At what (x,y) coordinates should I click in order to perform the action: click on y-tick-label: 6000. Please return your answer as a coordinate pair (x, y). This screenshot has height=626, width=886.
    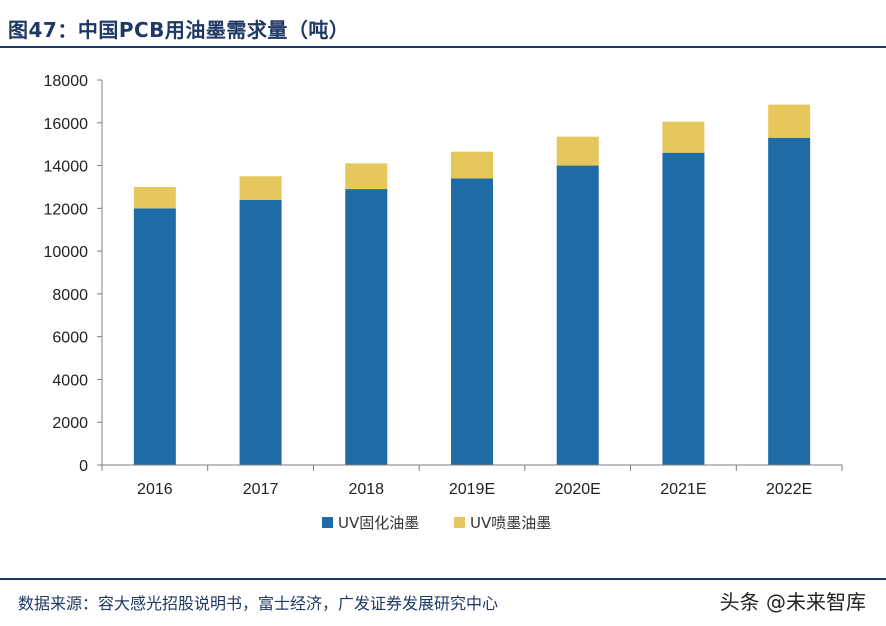
    Looking at the image, I should click on (70, 338).